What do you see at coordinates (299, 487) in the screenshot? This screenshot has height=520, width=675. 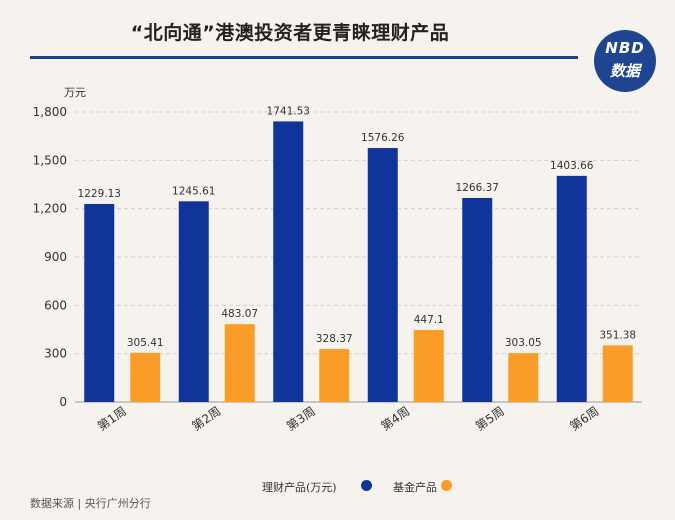 I see `legend-label-wealth: 理财产品(万元)` at bounding box center [299, 487].